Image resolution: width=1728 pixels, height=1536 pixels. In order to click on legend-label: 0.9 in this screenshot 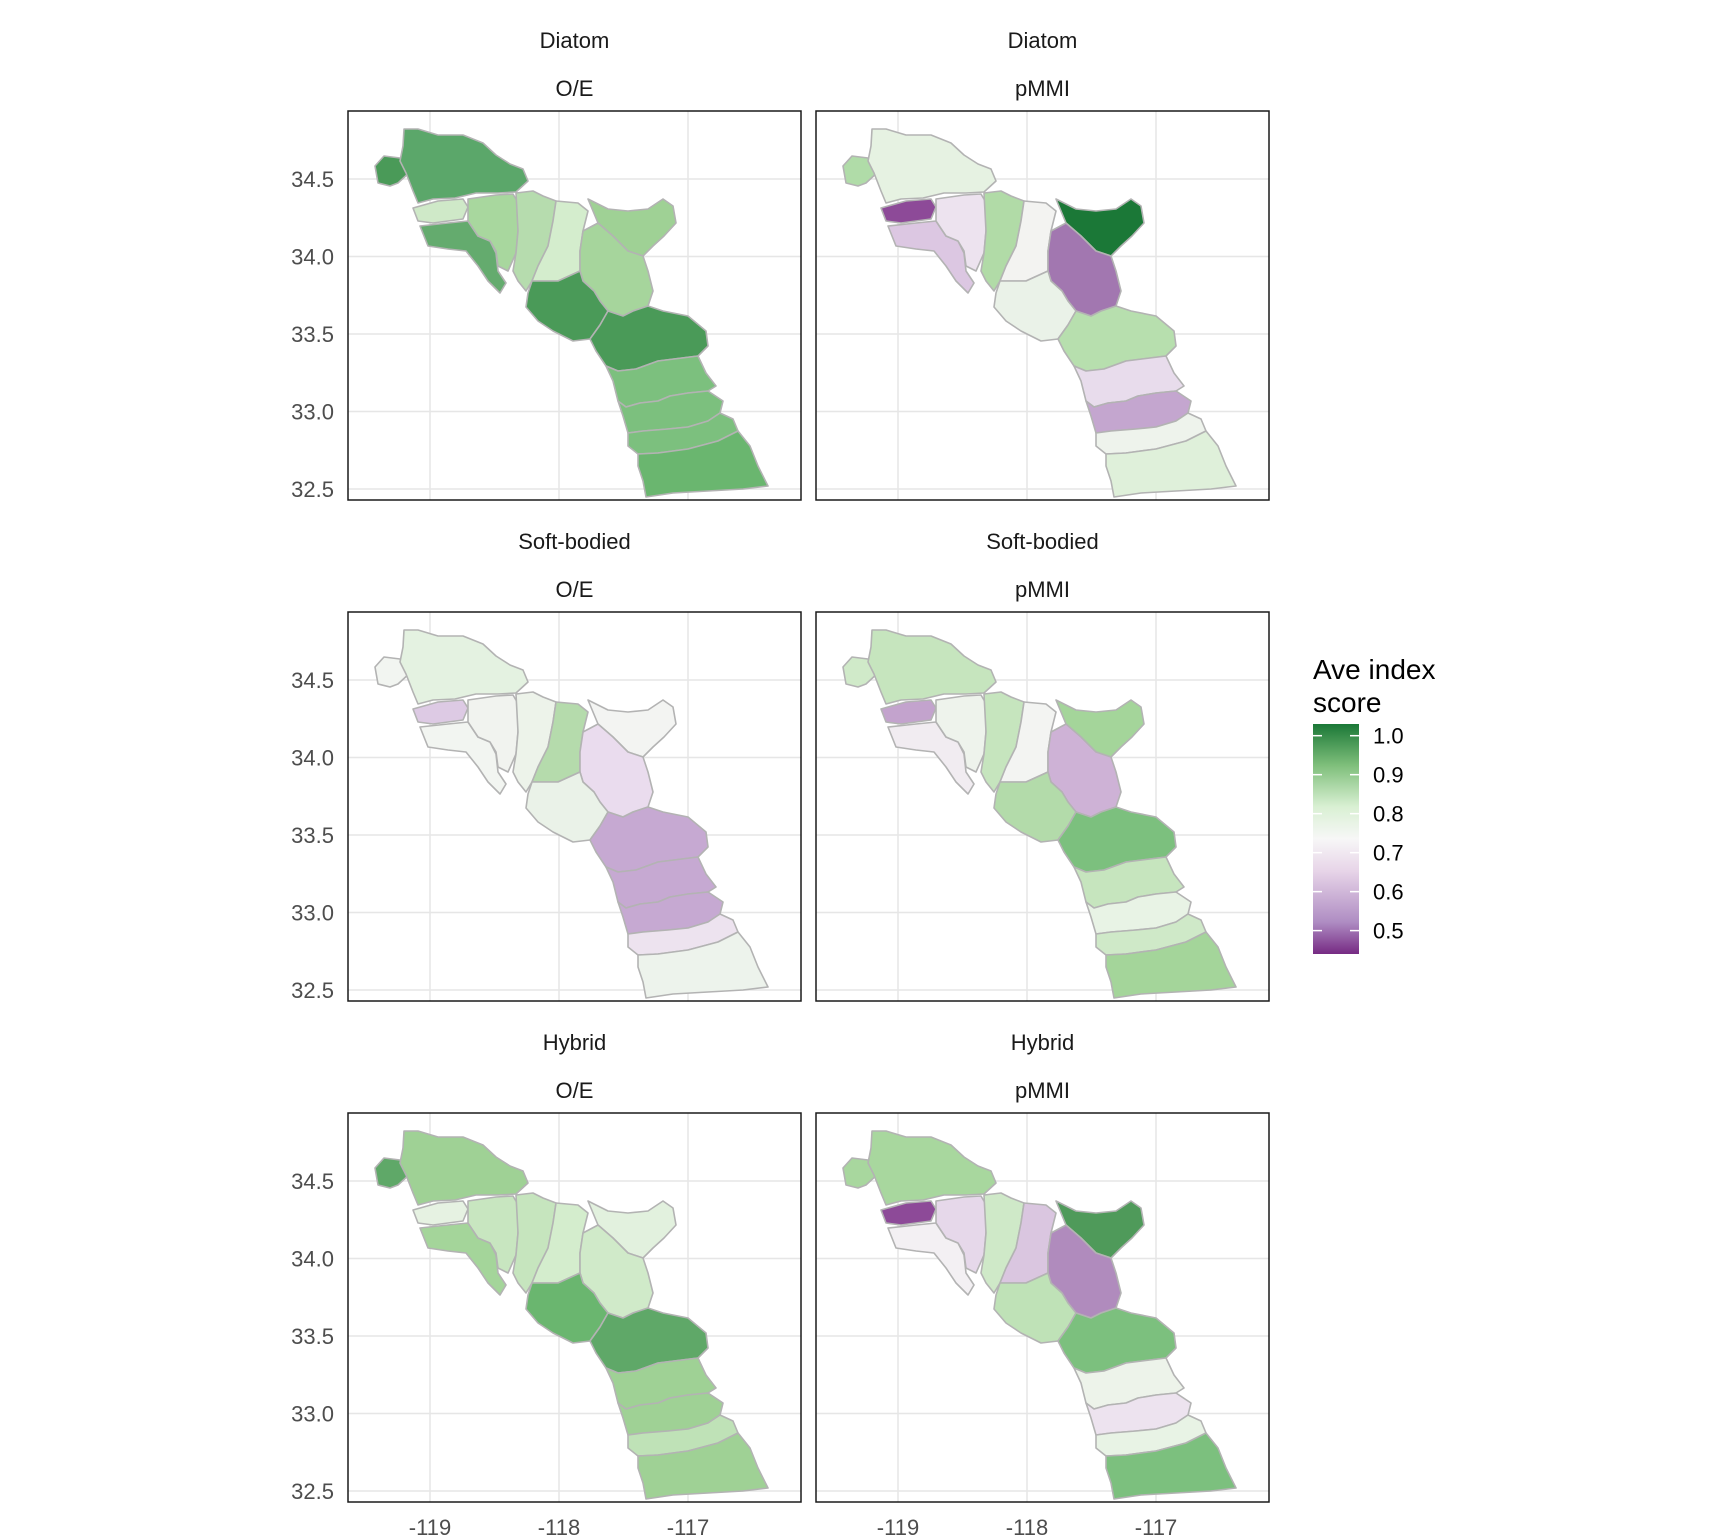, I will do `click(1388, 775)`.